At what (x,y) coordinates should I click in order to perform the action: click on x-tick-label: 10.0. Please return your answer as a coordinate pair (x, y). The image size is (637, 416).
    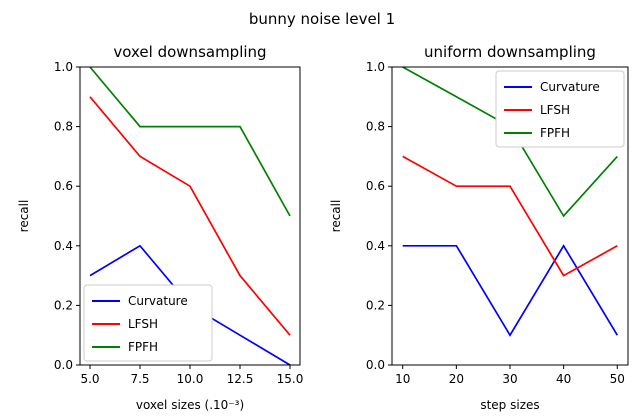
    Looking at the image, I should click on (190, 379).